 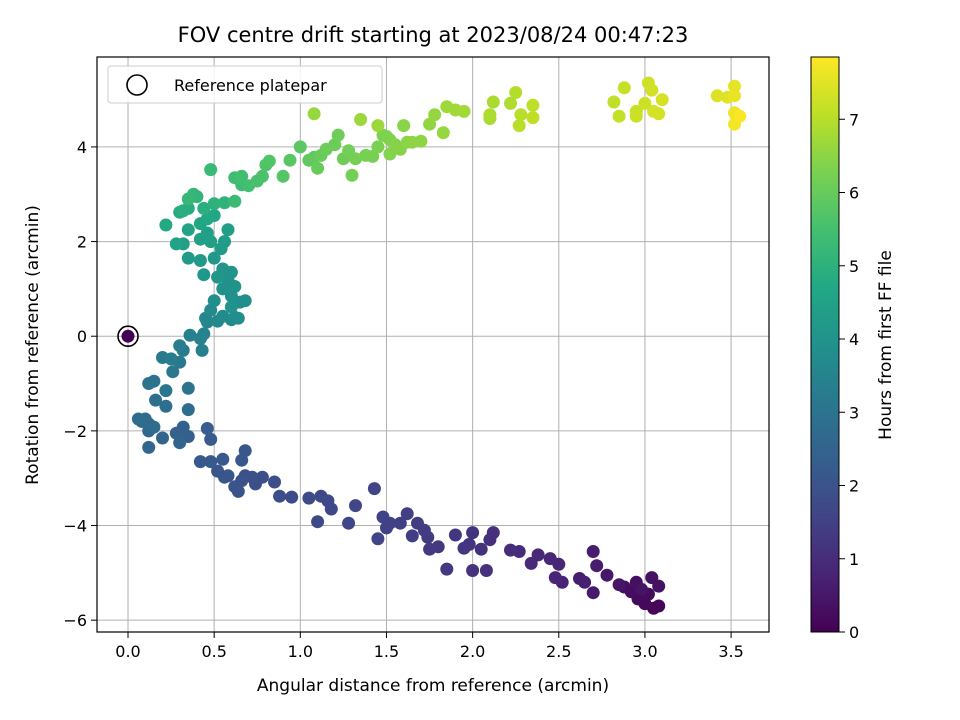 What do you see at coordinates (386, 651) in the screenshot?
I see `x-tick-label: 1.5` at bounding box center [386, 651].